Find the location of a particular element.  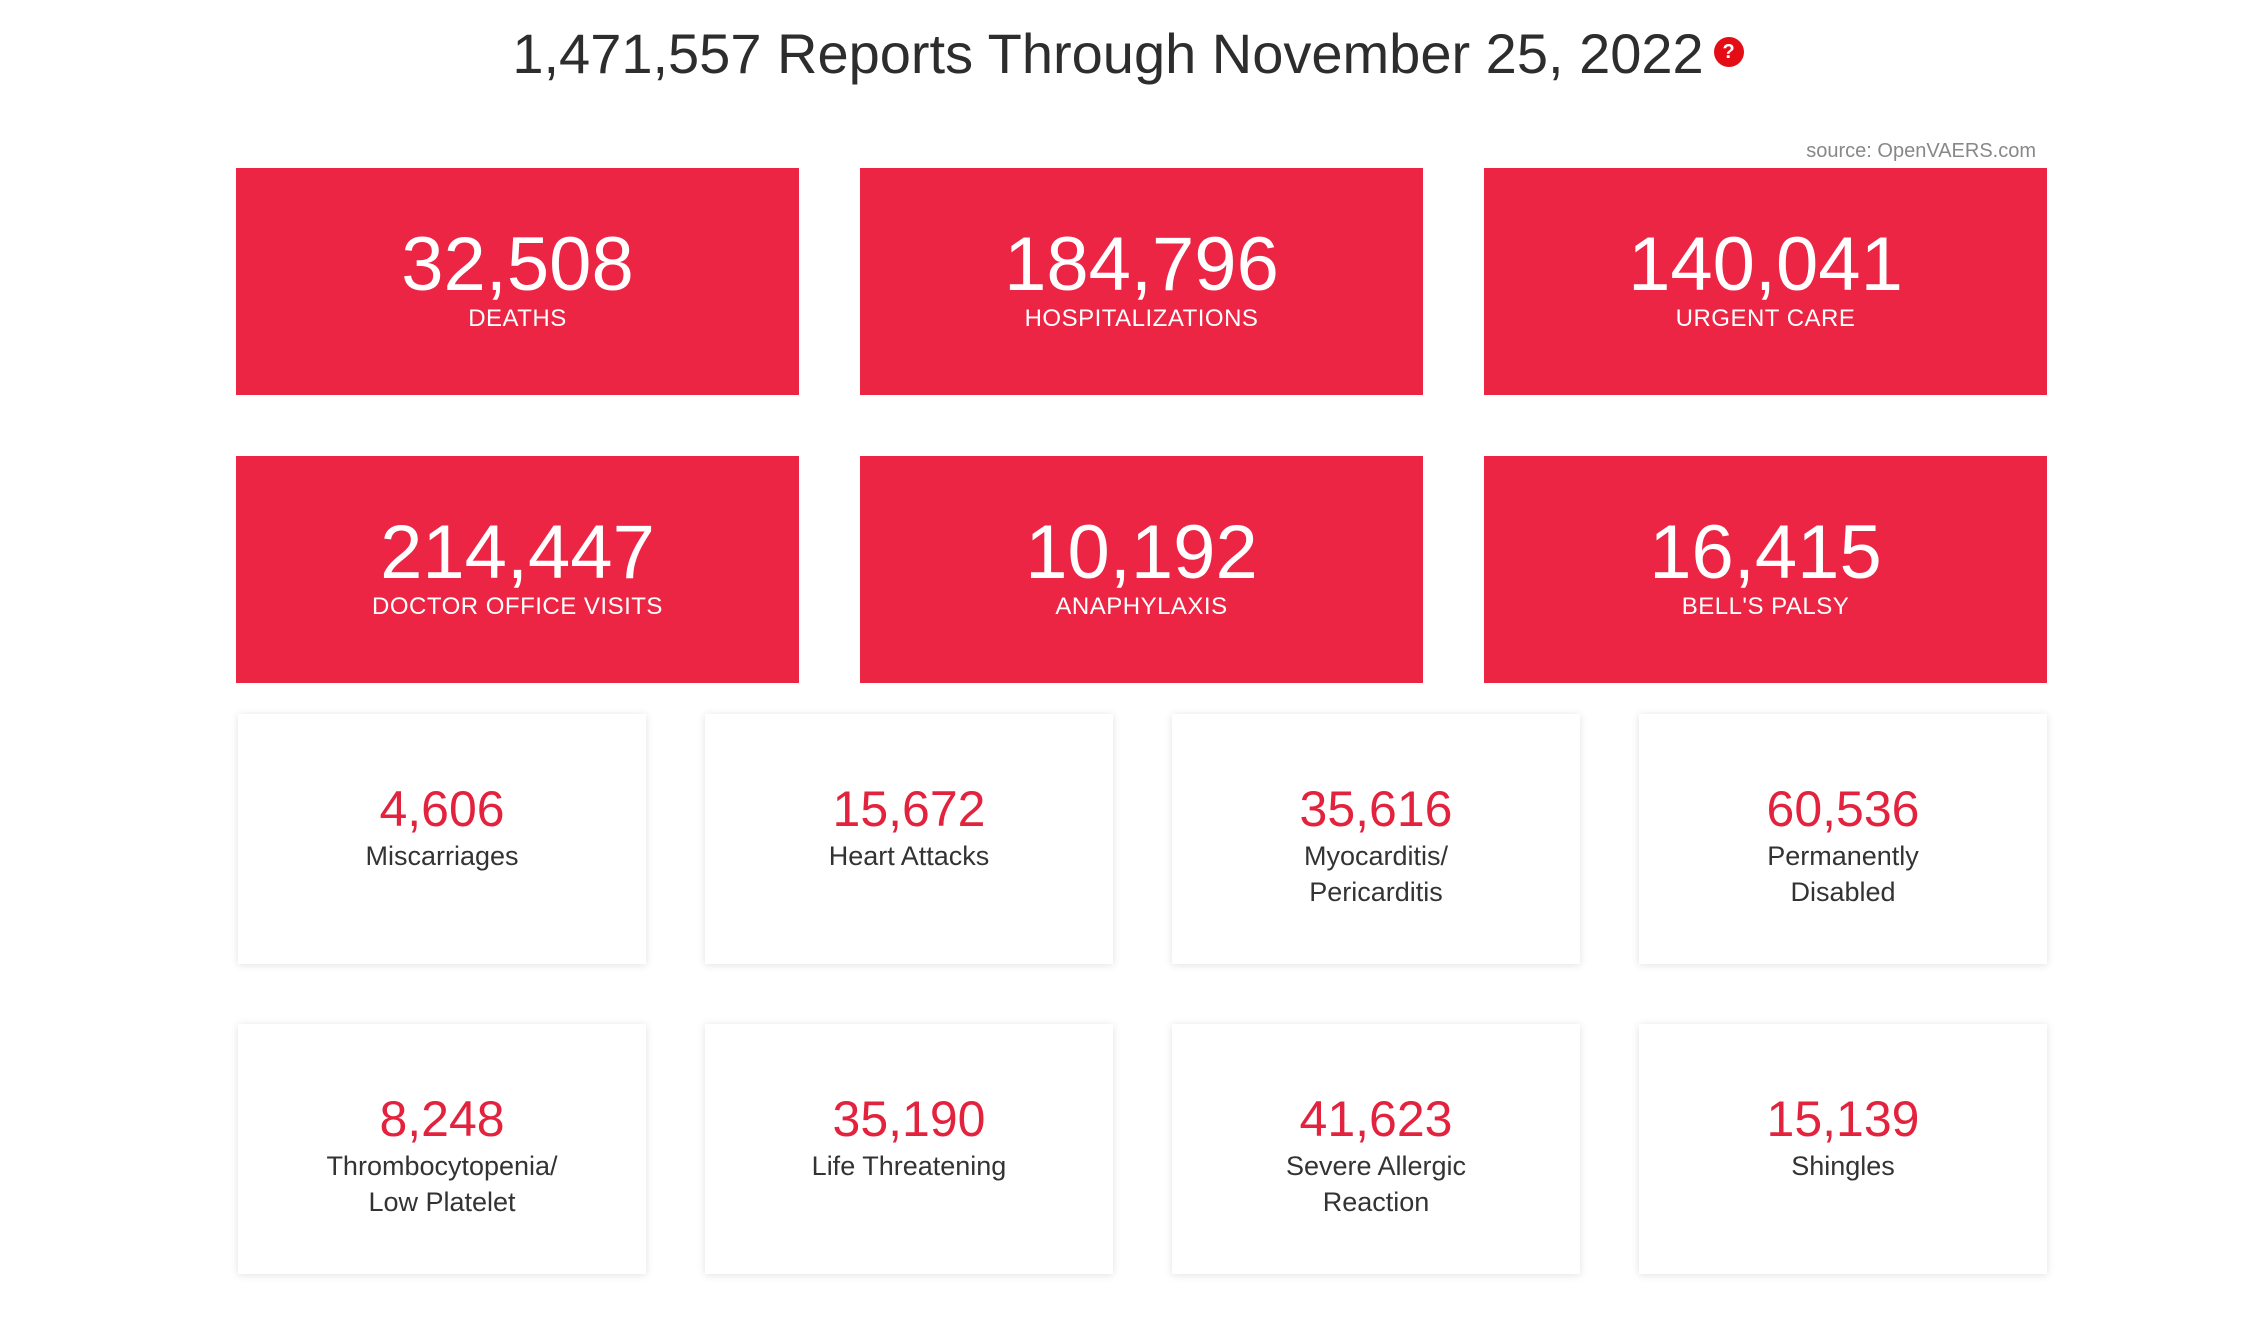

stat-card-deaths: 32,508 DEATHS is located at coordinates (517, 281).